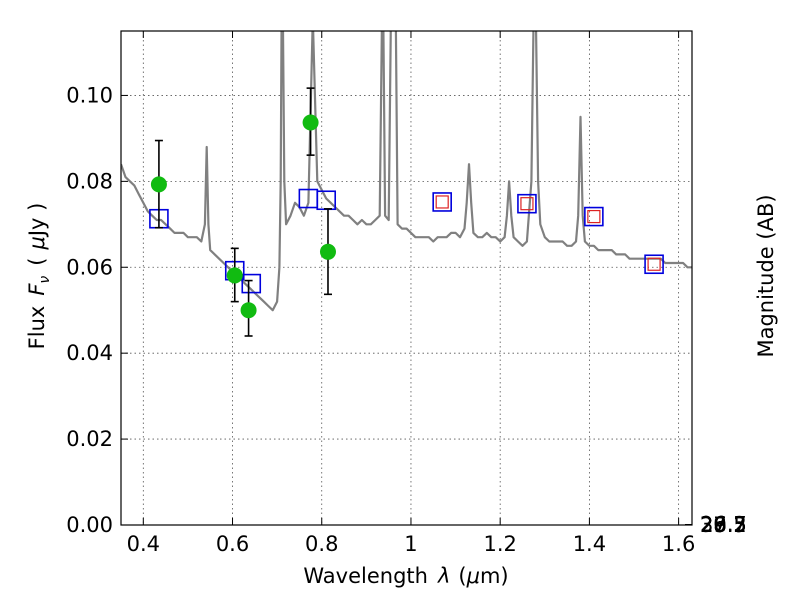  I want to click on y-tick-label: 0.10, so click(89, 95).